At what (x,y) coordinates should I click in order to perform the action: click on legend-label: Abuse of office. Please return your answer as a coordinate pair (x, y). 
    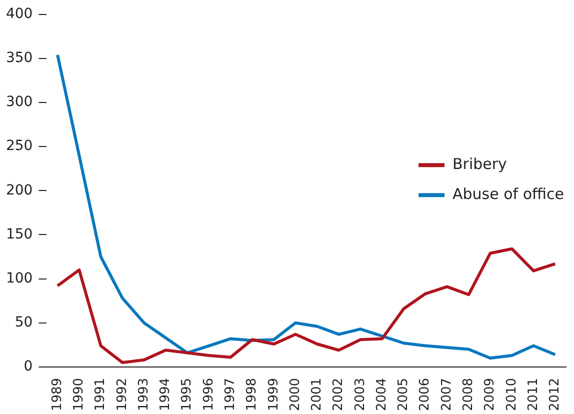
    Looking at the image, I should click on (508, 193).